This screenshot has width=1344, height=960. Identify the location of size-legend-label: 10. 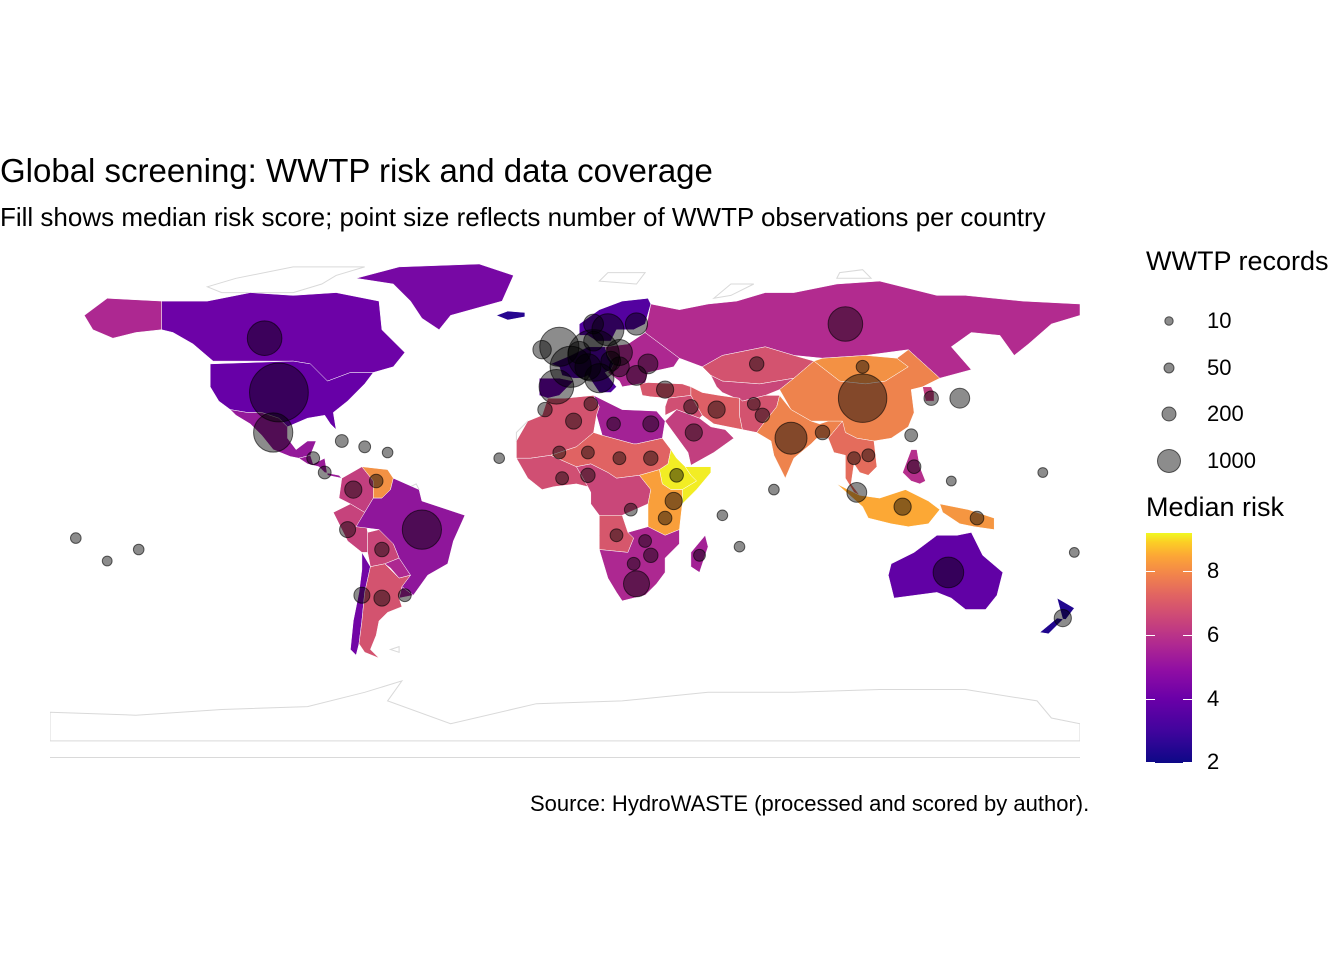
(1219, 320).